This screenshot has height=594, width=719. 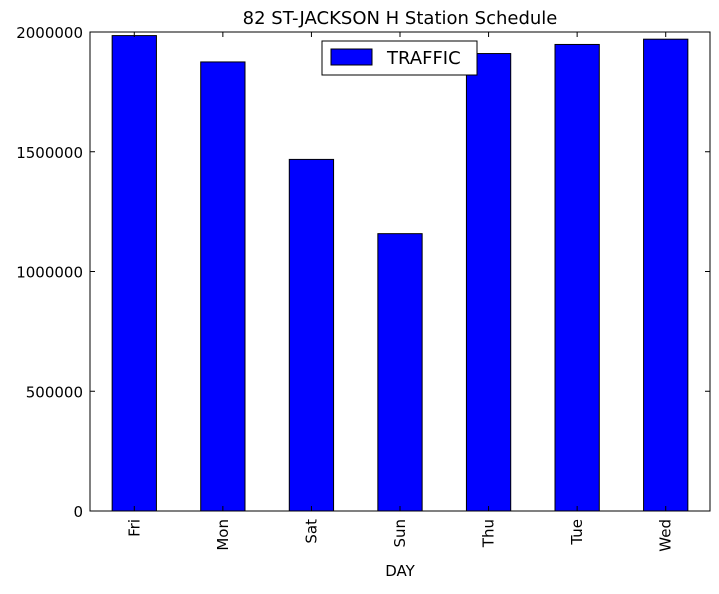 What do you see at coordinates (400, 18) in the screenshot?
I see `chart-title: 82 ST-JACKSON H Station Schedule` at bounding box center [400, 18].